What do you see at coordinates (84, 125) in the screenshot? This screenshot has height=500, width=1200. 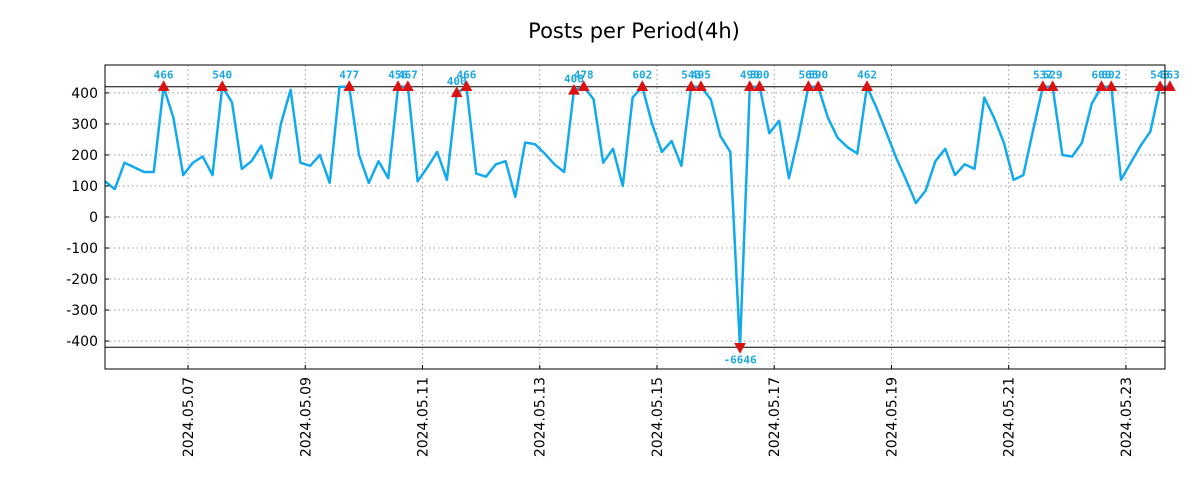 I see `y-tick-label: 300` at bounding box center [84, 125].